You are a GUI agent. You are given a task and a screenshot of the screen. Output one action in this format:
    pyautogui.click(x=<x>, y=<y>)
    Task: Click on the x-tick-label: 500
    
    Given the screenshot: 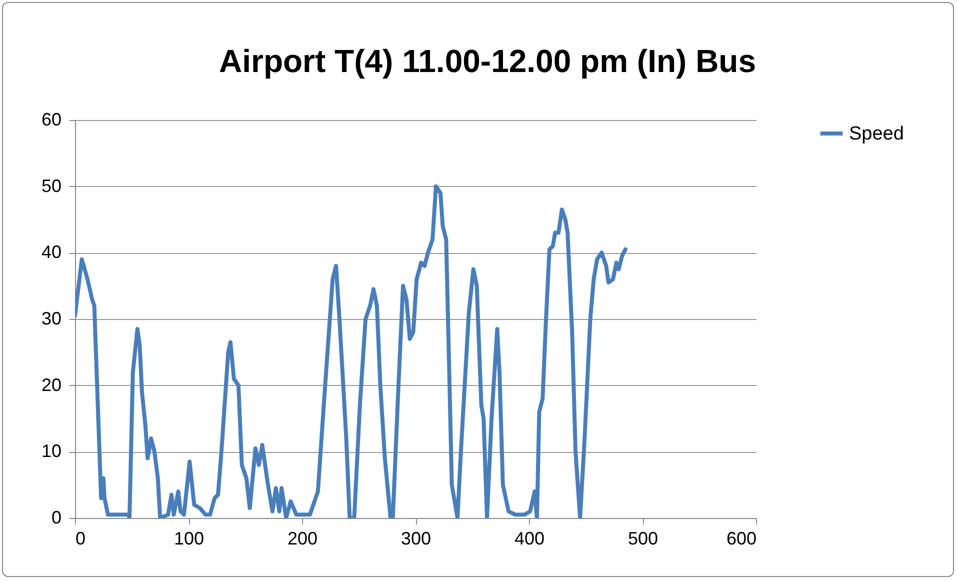 What is the action you would take?
    pyautogui.click(x=643, y=538)
    